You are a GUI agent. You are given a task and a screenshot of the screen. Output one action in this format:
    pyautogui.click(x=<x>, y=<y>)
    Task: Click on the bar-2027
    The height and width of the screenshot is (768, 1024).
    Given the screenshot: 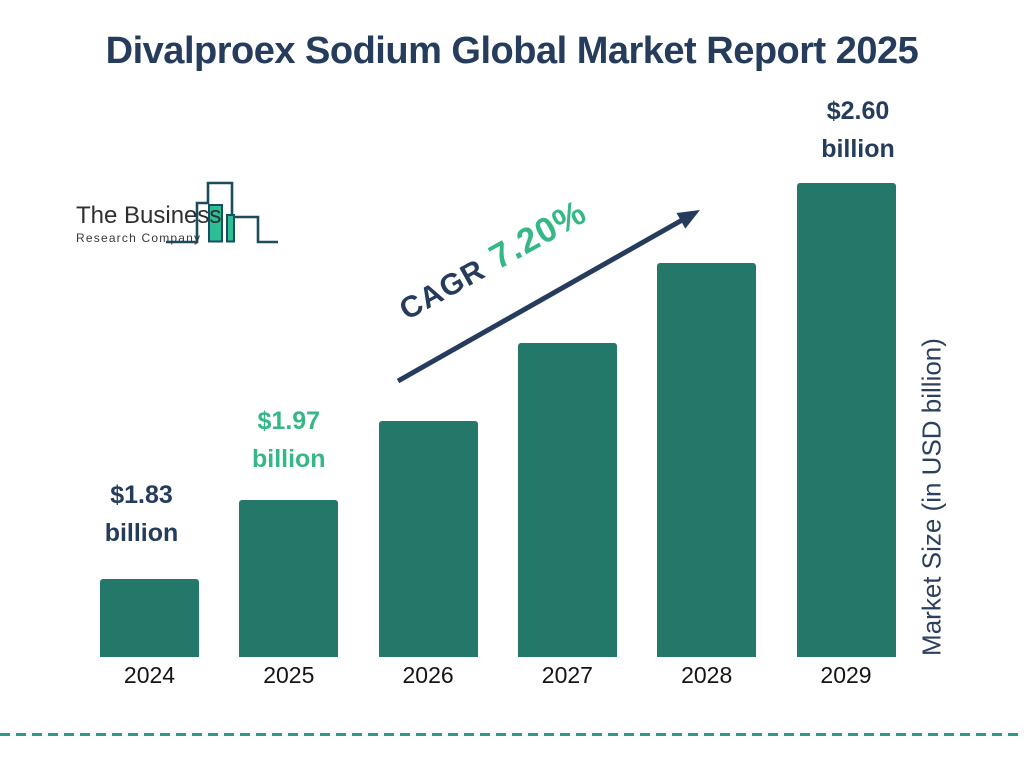 What is the action you would take?
    pyautogui.click(x=567, y=500)
    